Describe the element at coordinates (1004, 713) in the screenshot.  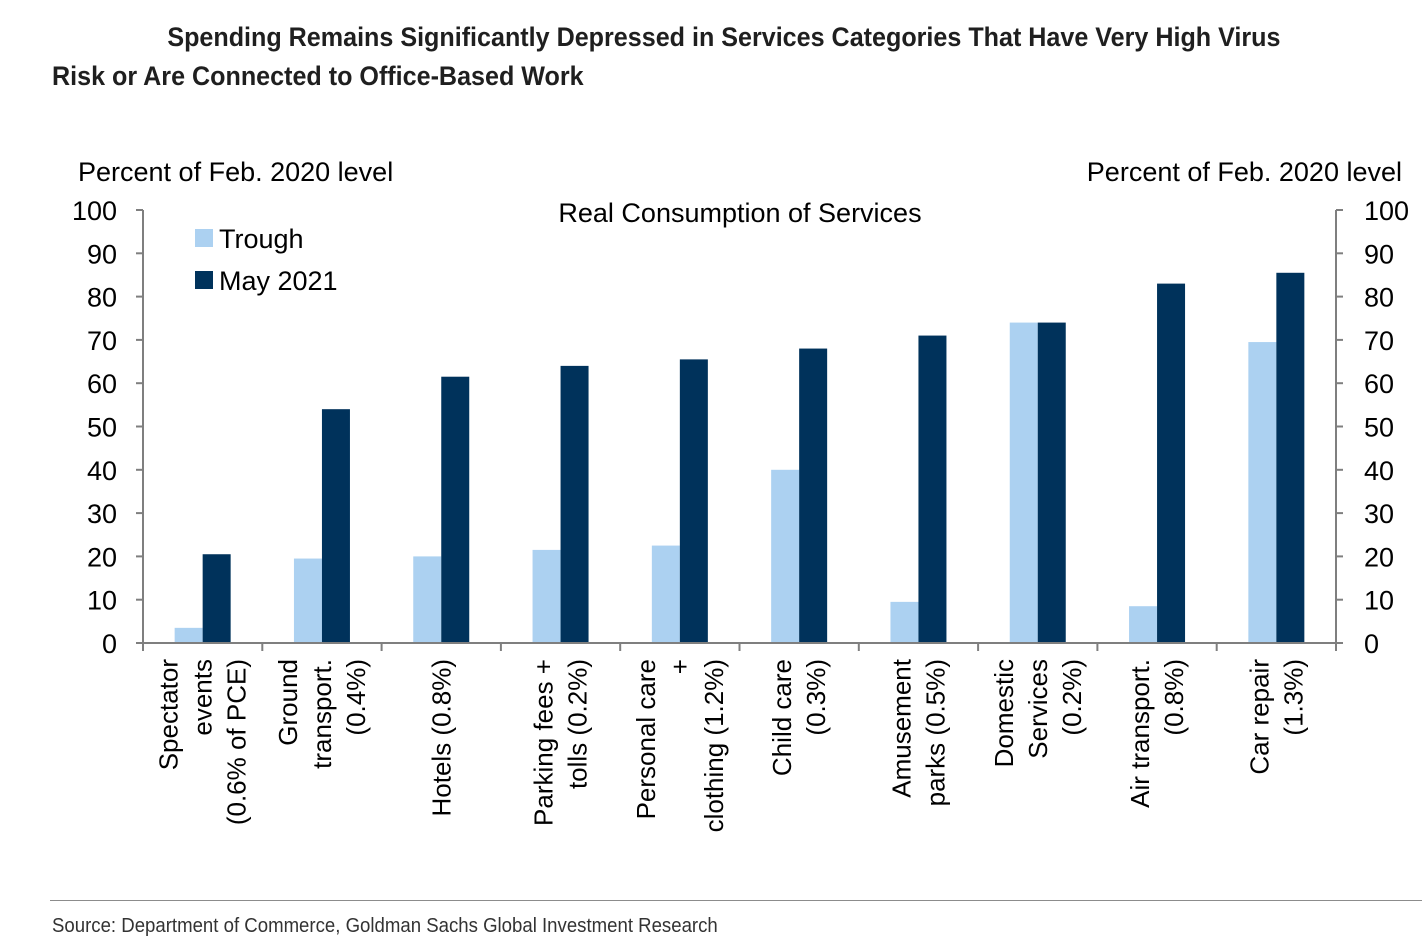
I see `x-tick-label-line: Domestic` at that location.